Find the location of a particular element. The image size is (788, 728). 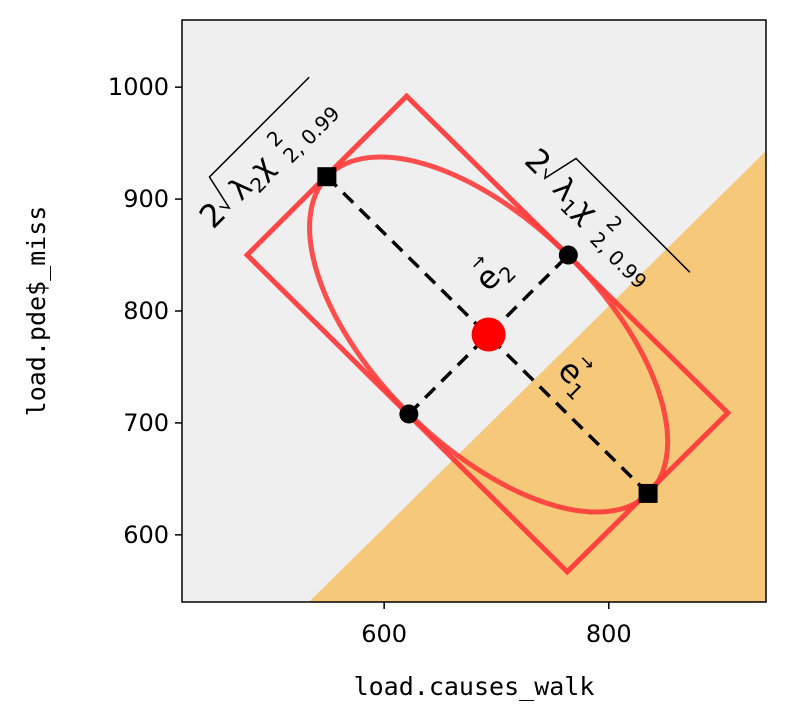

y-tick-label: 1000 is located at coordinates (138, 87).